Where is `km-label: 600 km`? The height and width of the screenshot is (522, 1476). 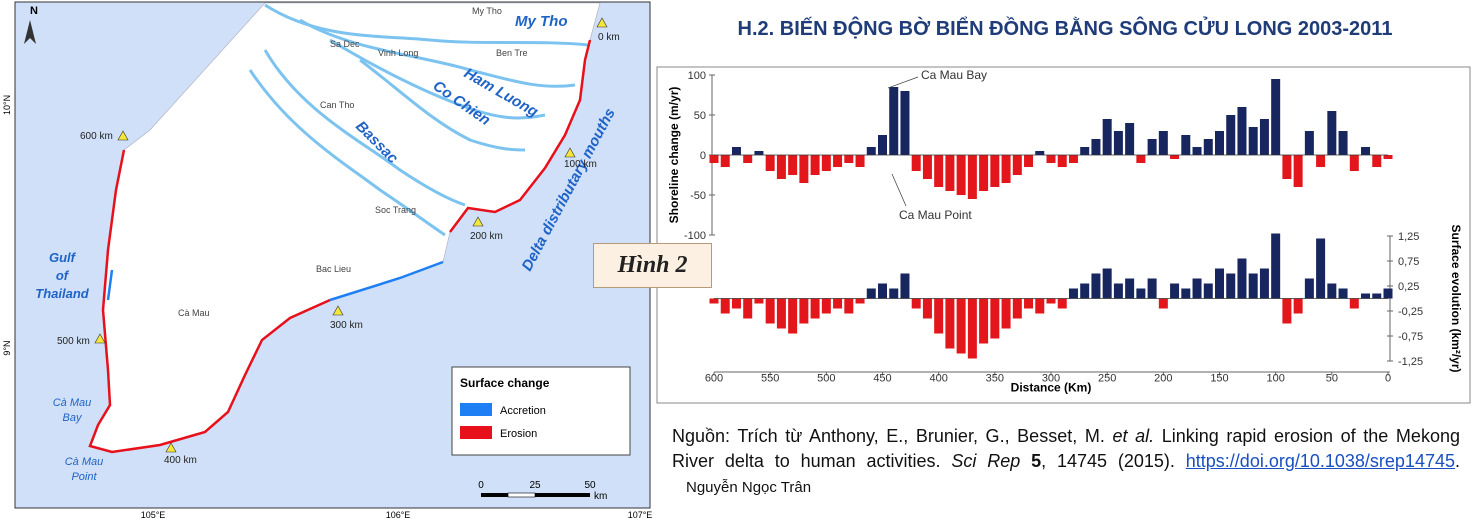
km-label: 600 km is located at coordinates (96, 136).